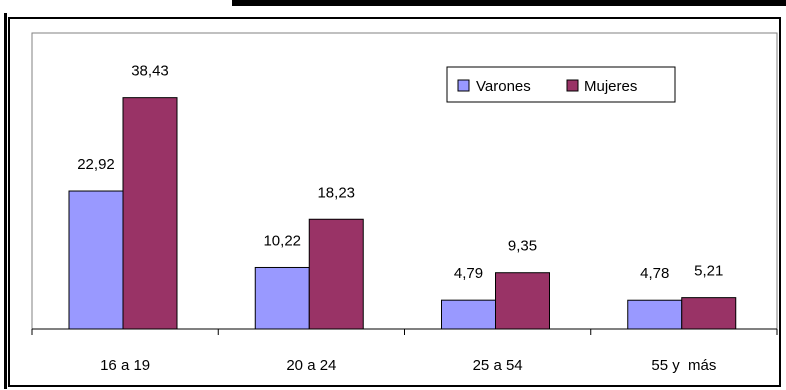  What do you see at coordinates (498, 365) in the screenshot?
I see `x-tick-label: 25 a 54` at bounding box center [498, 365].